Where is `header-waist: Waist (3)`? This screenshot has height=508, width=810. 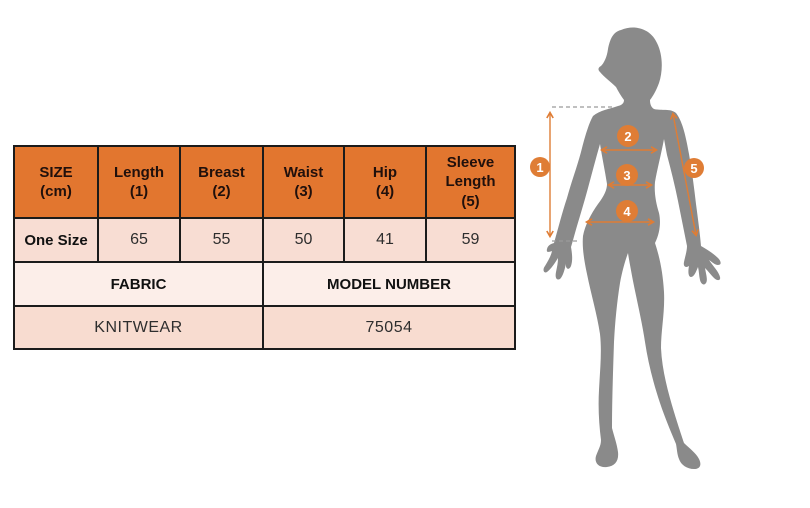
header-waist: Waist (3) is located at coordinates (303, 182).